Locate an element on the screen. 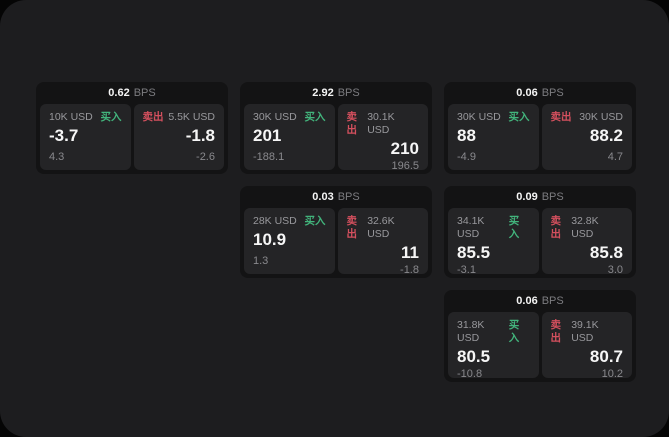 The width and height of the screenshot is (669, 437). sell-price: 11 is located at coordinates (410, 252).